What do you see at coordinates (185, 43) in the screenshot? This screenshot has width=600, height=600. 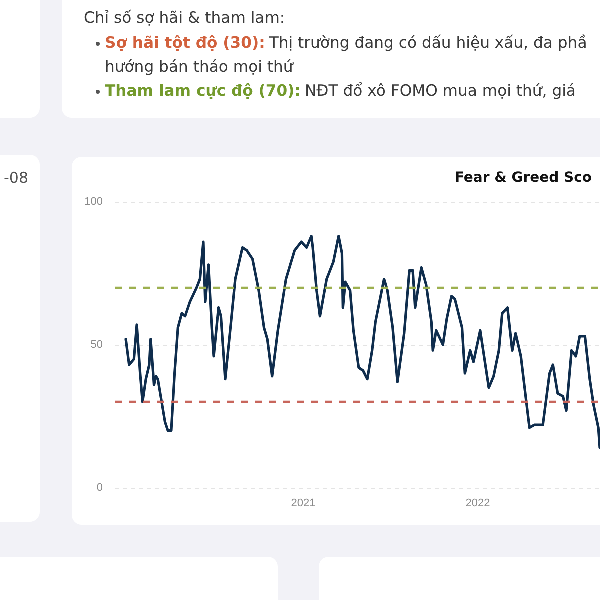 I see `text: Sợ hãi tột độ (30):` at bounding box center [185, 43].